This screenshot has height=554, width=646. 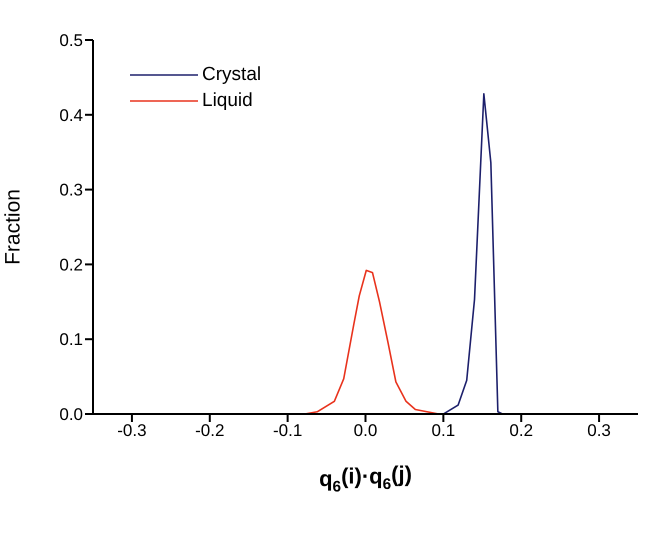 I want to click on x-tick-label: 0.0, so click(x=366, y=430).